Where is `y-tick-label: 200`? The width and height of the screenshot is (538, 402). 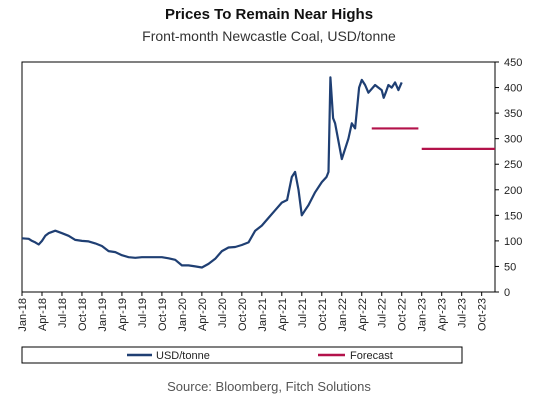 y-tick-label: 200 is located at coordinates (513, 191).